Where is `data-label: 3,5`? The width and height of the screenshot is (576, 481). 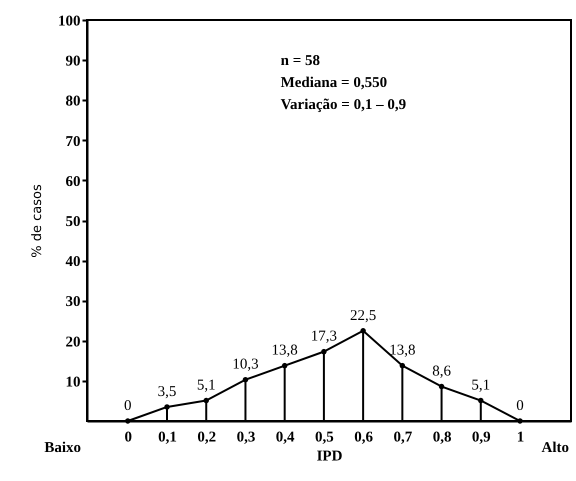 data-label: 3,5 is located at coordinates (167, 392).